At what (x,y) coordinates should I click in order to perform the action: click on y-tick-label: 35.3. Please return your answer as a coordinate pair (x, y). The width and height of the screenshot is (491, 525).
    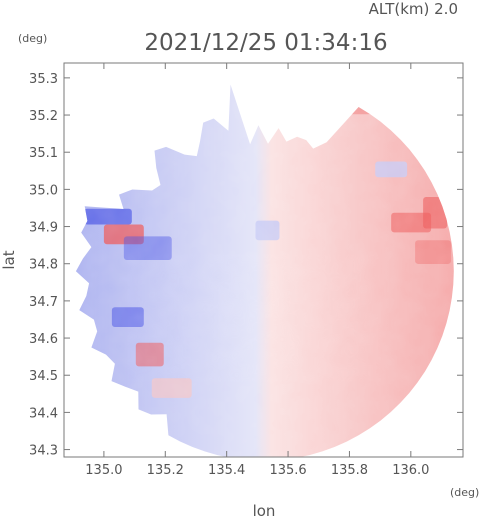
    Looking at the image, I should click on (43, 79).